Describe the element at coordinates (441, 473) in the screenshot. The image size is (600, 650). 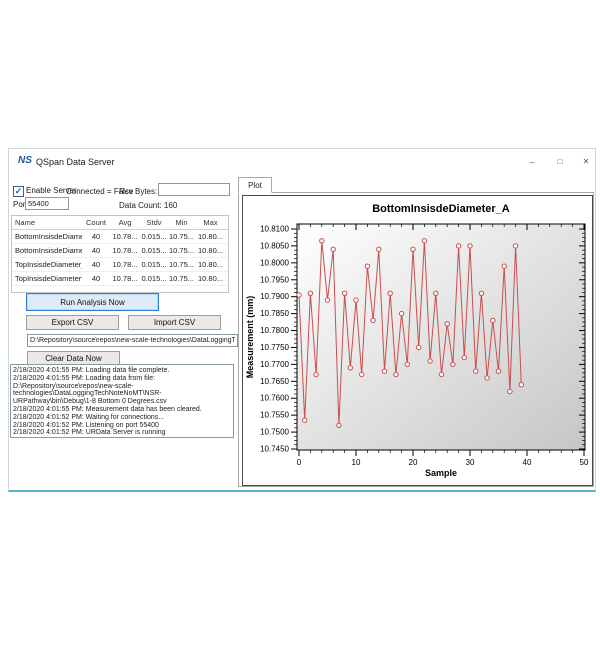
I see `svg-text: Sample` at that location.